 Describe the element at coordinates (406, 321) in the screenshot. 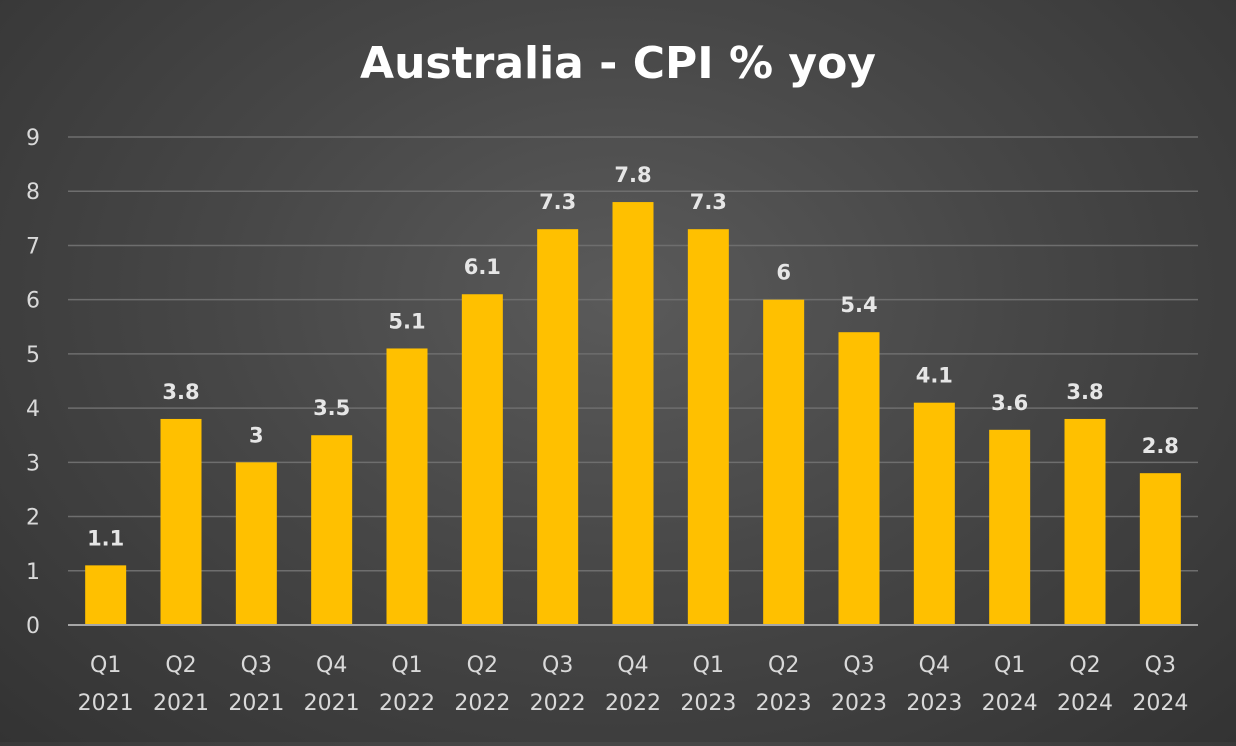

I see `data-label: 5.1` at that location.